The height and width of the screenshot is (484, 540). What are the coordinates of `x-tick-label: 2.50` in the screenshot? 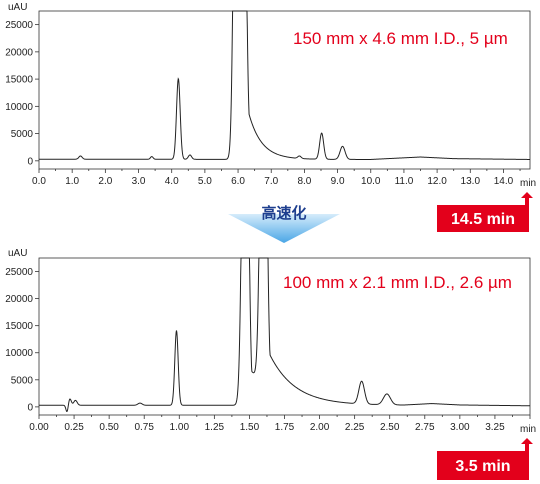 It's located at (390, 427).